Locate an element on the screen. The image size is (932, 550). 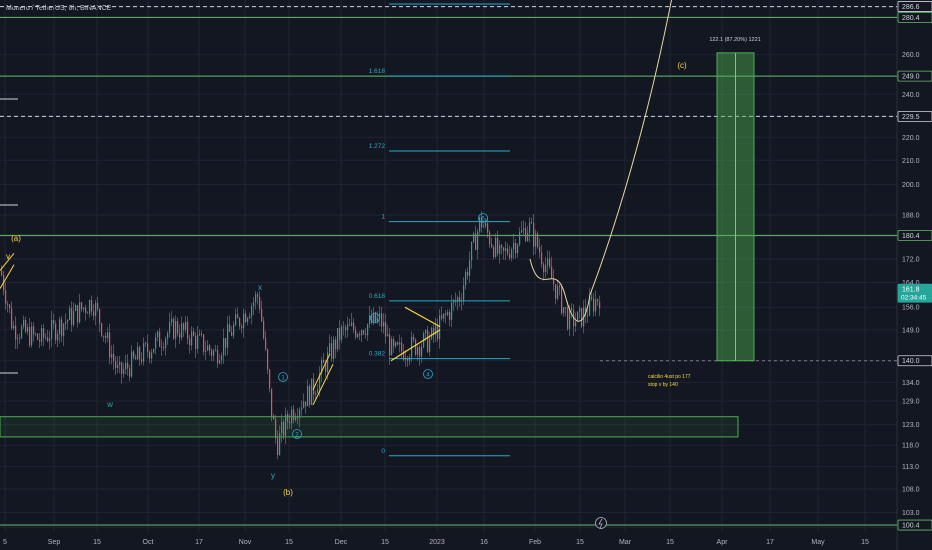
symbol-title: Monero / TetherUS, 6h, BINANCE is located at coordinates (59, 8).